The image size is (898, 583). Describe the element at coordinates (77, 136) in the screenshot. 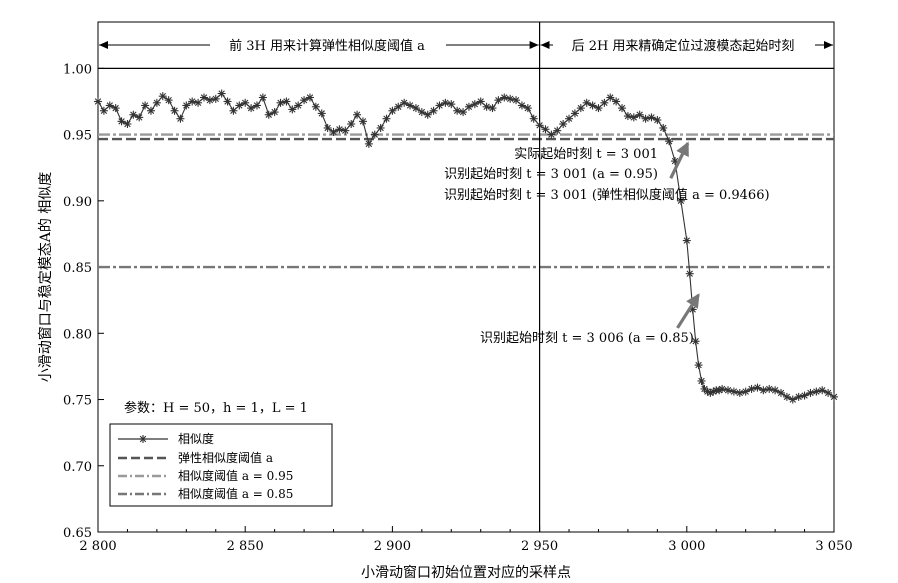

I see `y-tick-label: 0.95` at that location.